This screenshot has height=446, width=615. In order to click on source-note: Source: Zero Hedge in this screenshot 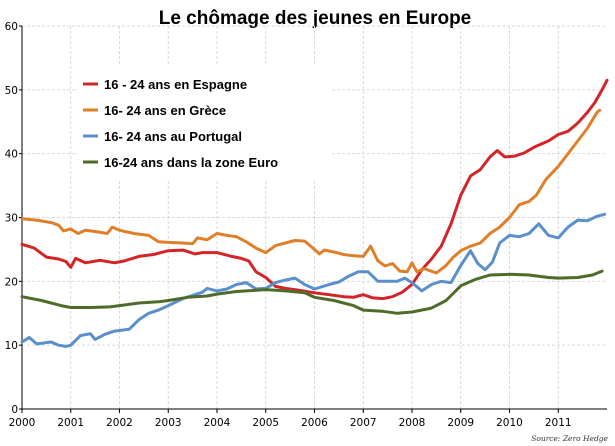, I will do `click(569, 438)`.